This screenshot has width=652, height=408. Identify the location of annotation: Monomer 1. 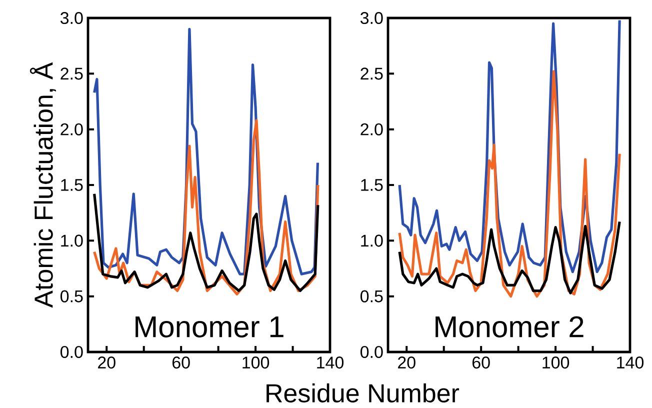
(210, 327).